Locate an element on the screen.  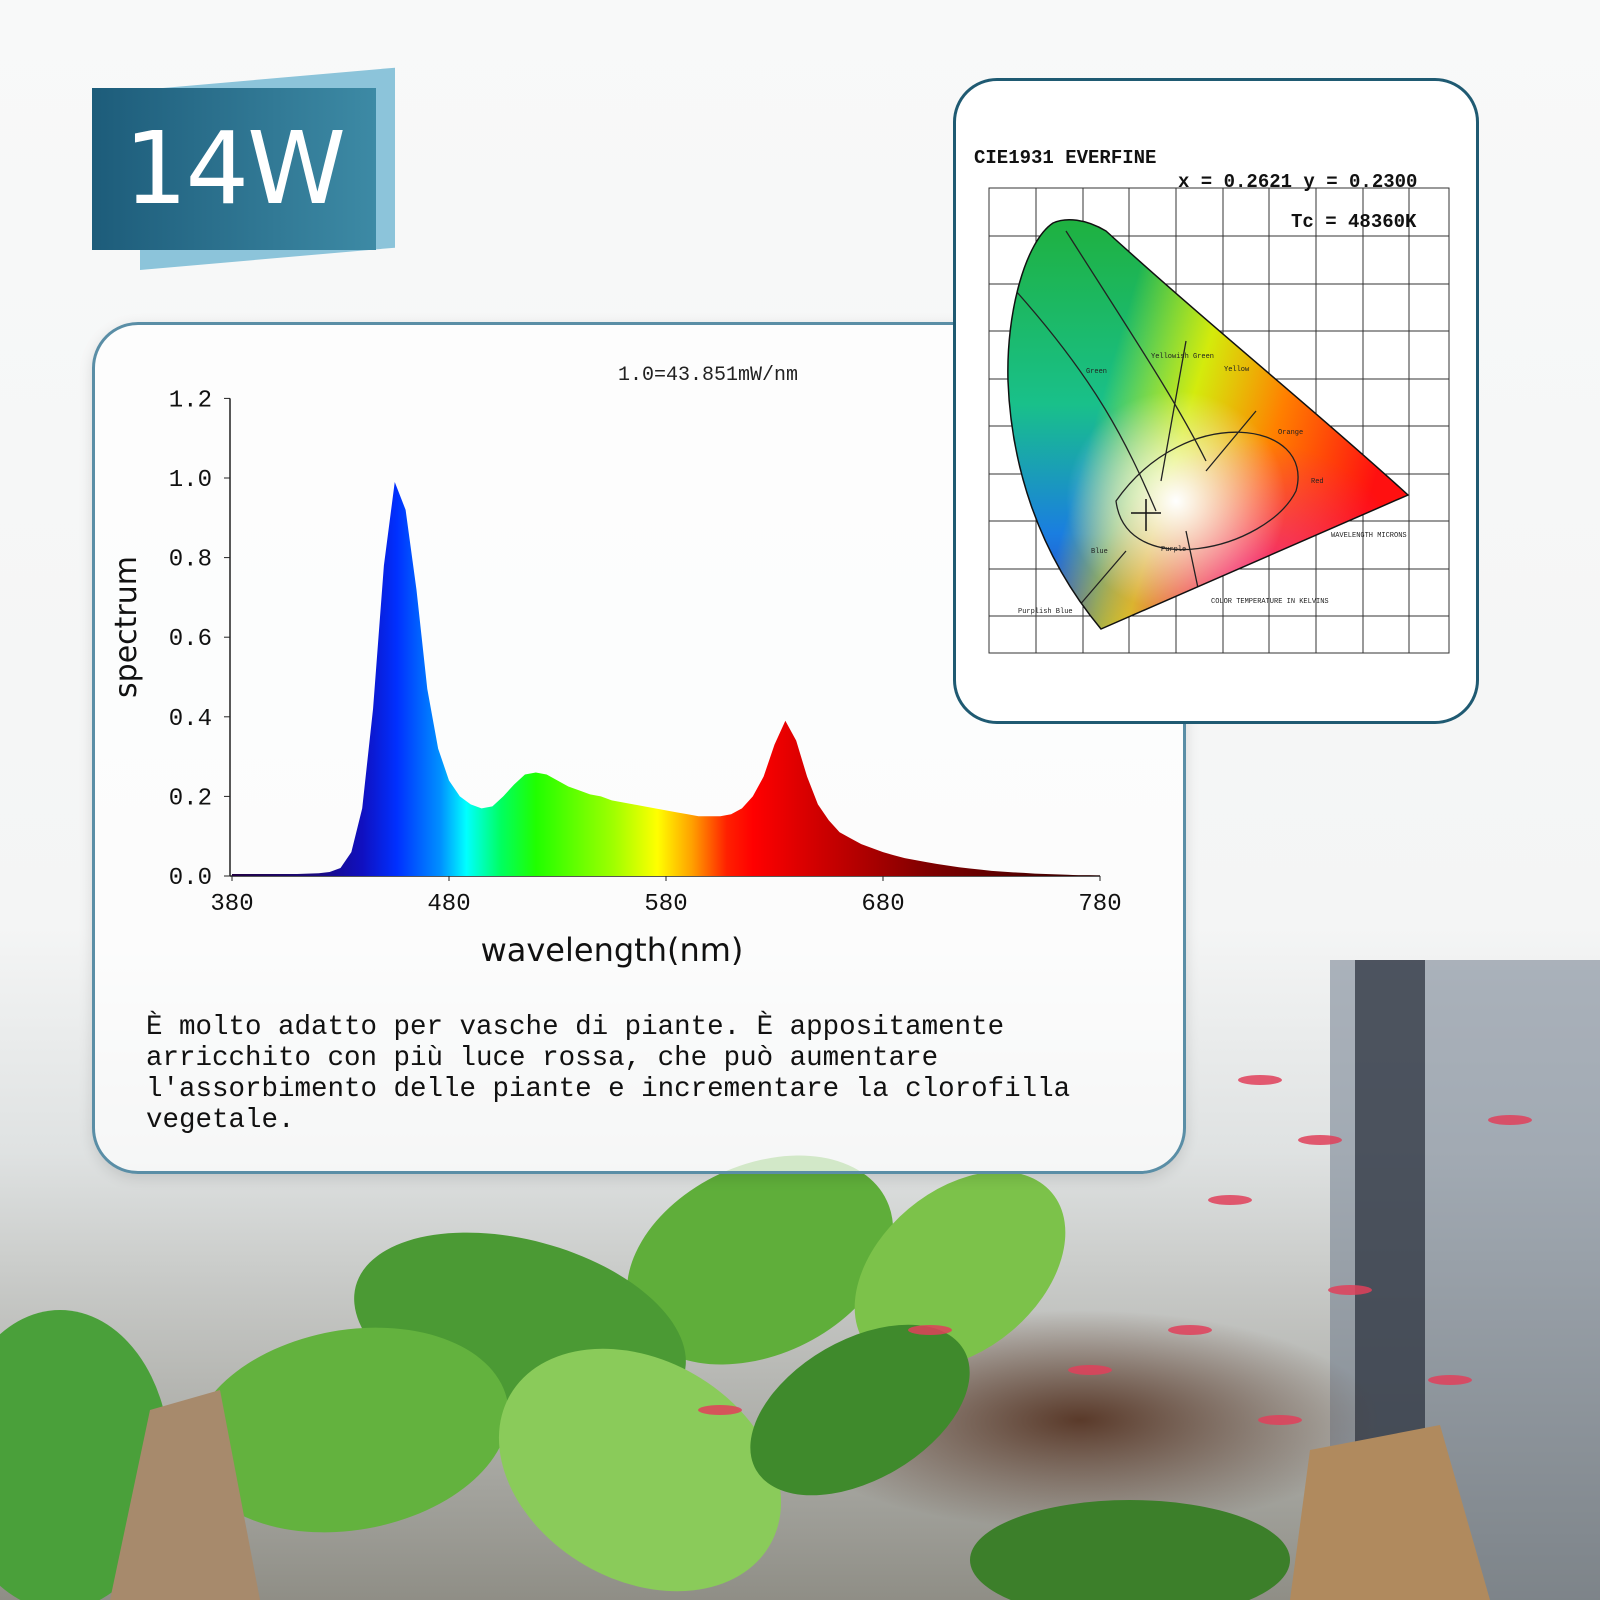
cie-label: WAVELENGTH MICRONS is located at coordinates (1369, 536).